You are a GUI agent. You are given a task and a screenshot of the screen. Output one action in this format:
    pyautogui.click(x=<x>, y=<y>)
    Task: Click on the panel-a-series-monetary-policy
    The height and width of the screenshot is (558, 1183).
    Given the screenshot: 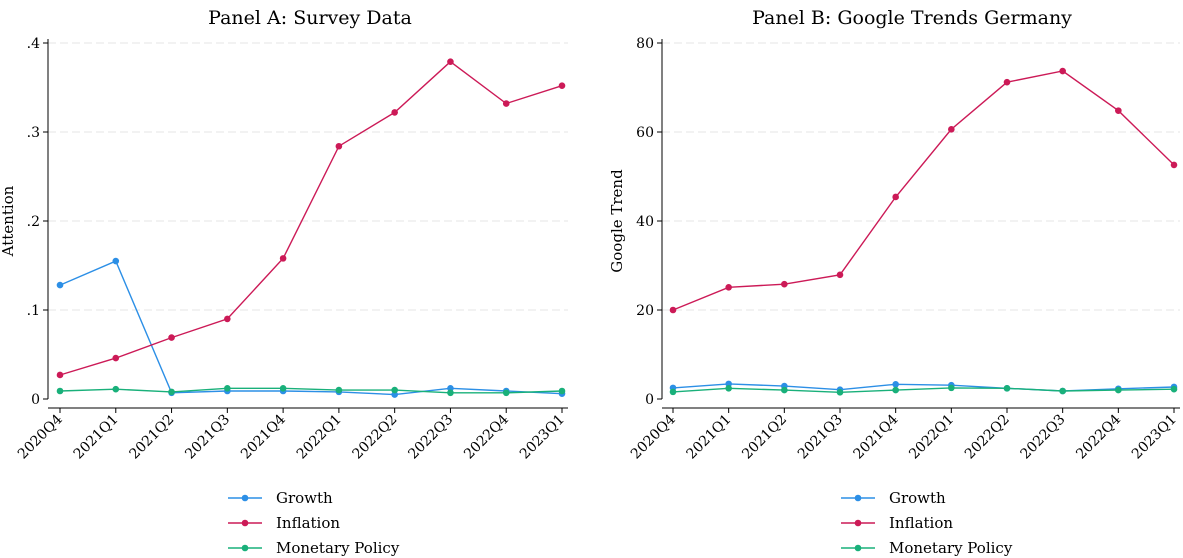 What is the action you would take?
    pyautogui.click(x=311, y=391)
    